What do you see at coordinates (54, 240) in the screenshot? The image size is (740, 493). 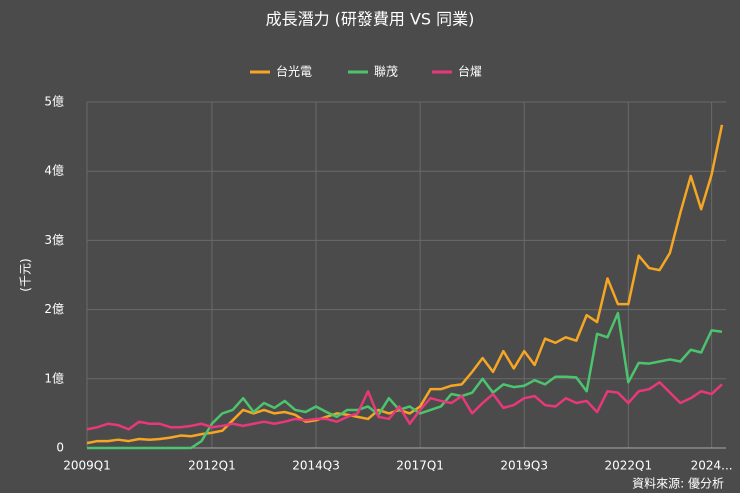 I see `y-tick-label: 3億` at bounding box center [54, 240].